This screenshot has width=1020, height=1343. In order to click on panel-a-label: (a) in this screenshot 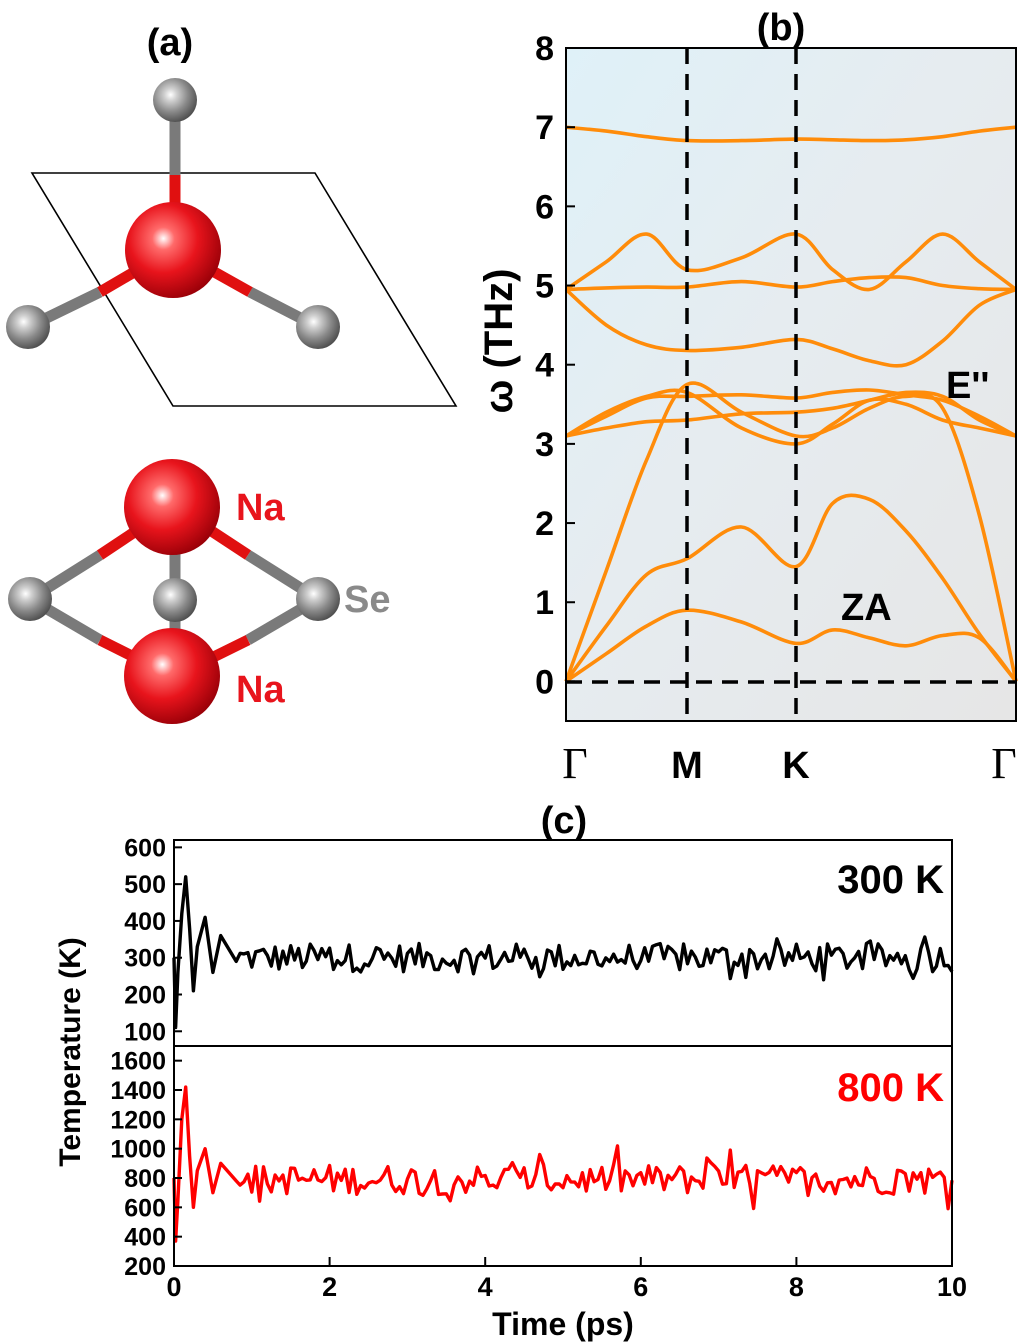, I will do `click(170, 43)`.